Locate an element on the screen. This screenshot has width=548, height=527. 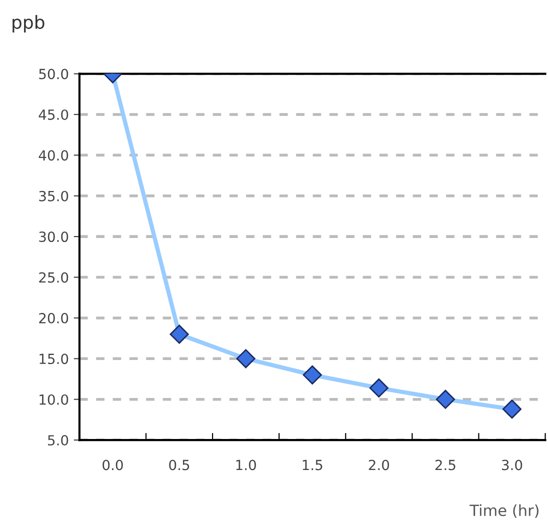
x-tick-label: 3.0 is located at coordinates (512, 465).